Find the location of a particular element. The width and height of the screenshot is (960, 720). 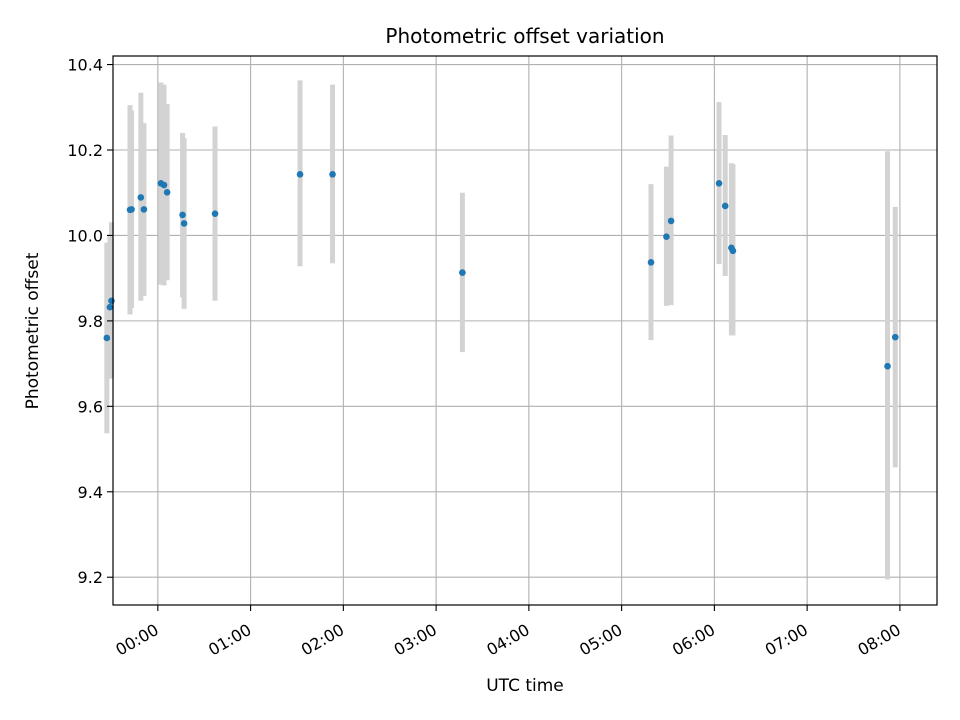

y-axis-ticks: 9.2 9.4 9.6 9.8 10.0 10.2 10.4 is located at coordinates (90, 321).